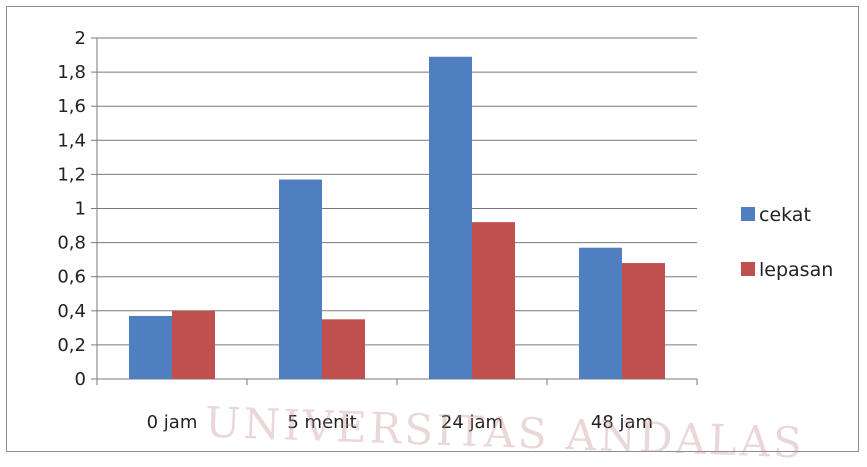 The height and width of the screenshot is (467, 867). I want to click on x-tick-label: 48 jam, so click(622, 422).